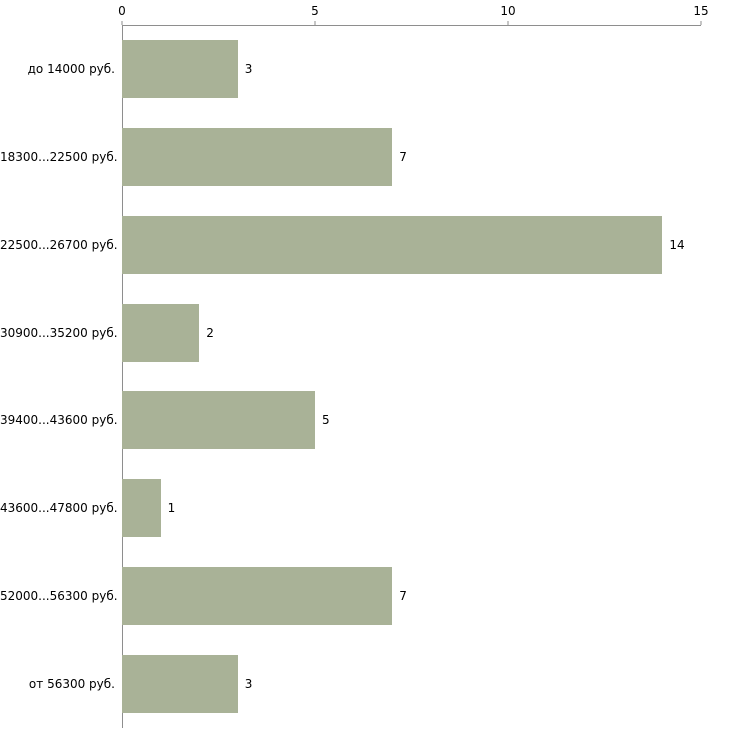 The height and width of the screenshot is (730, 730). Describe the element at coordinates (411, 333) in the screenshot. I see `bar-area: 2` at that location.